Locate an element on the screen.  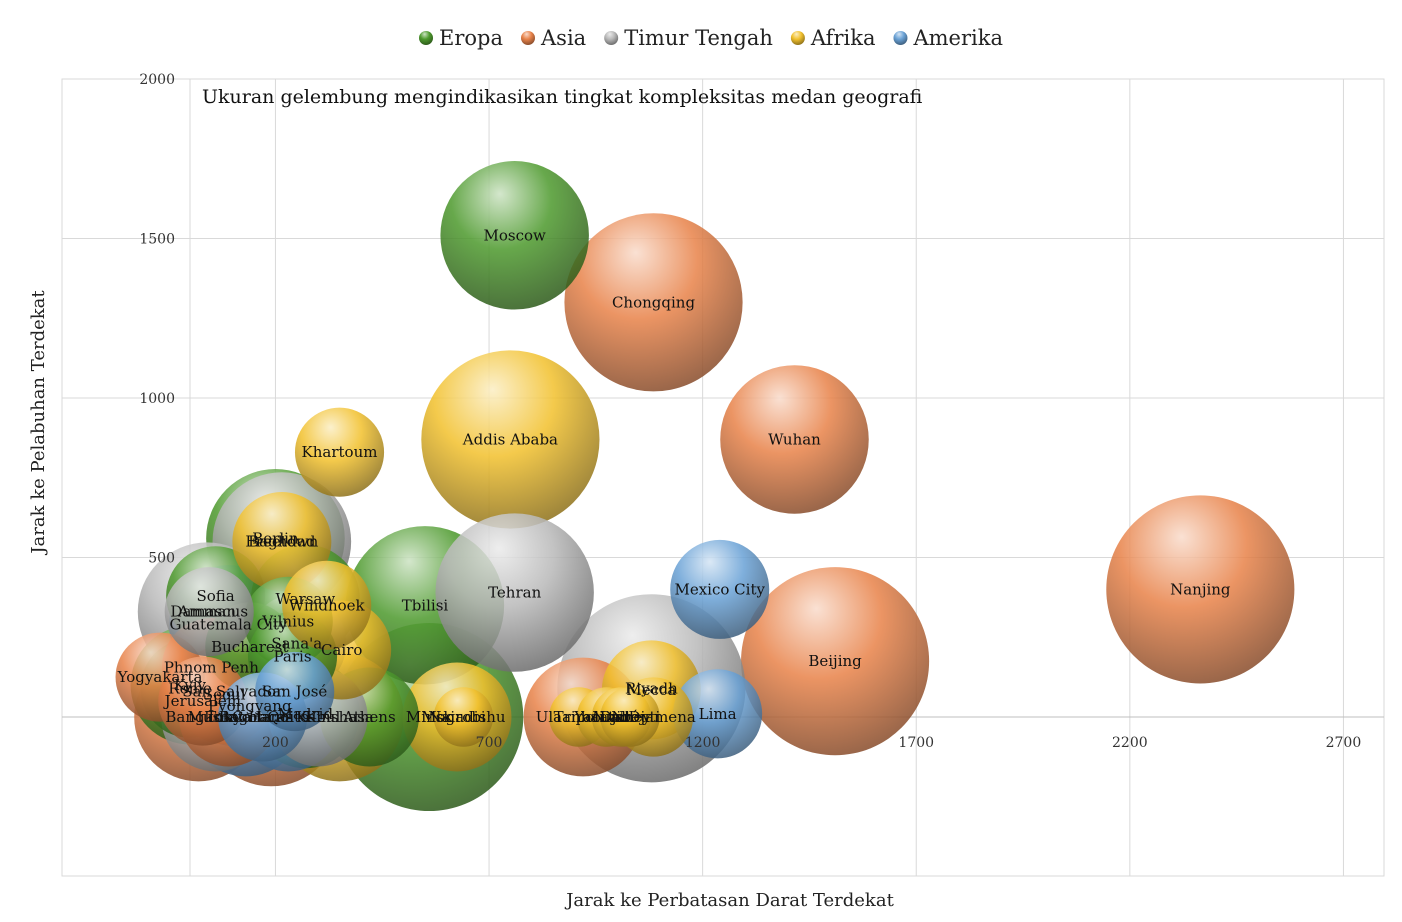
bubble-label-bangkok: Bangkok is located at coordinates (198, 717).